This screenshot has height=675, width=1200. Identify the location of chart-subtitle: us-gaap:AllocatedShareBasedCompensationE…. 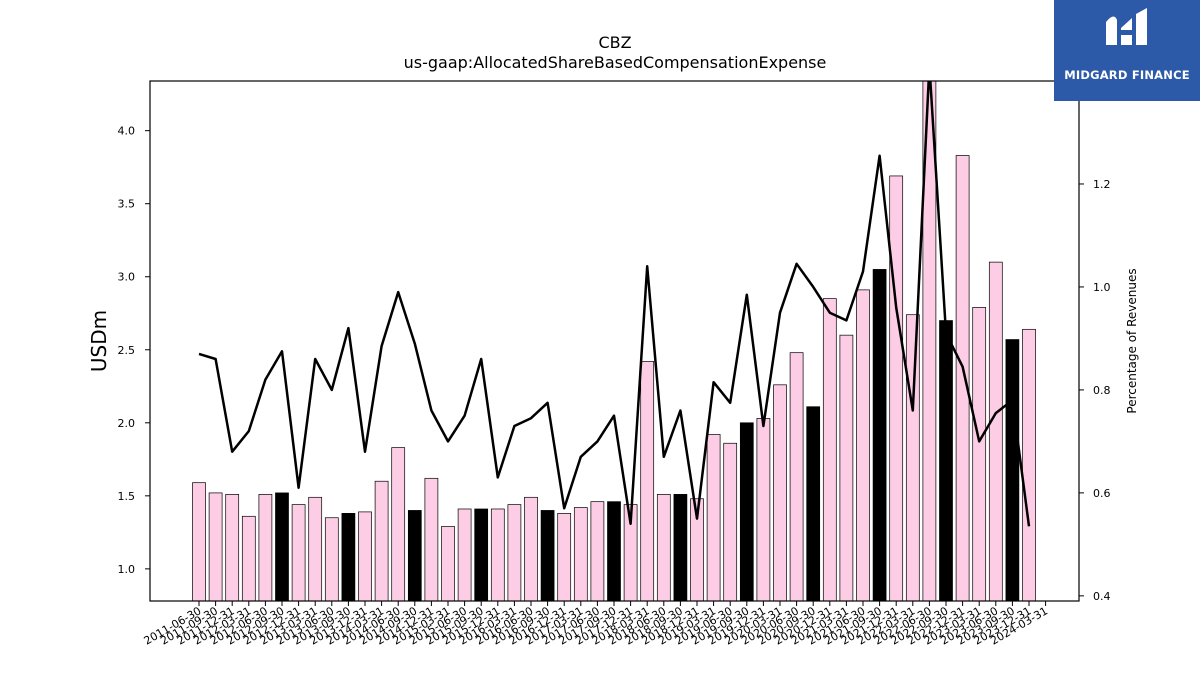
(615, 62).